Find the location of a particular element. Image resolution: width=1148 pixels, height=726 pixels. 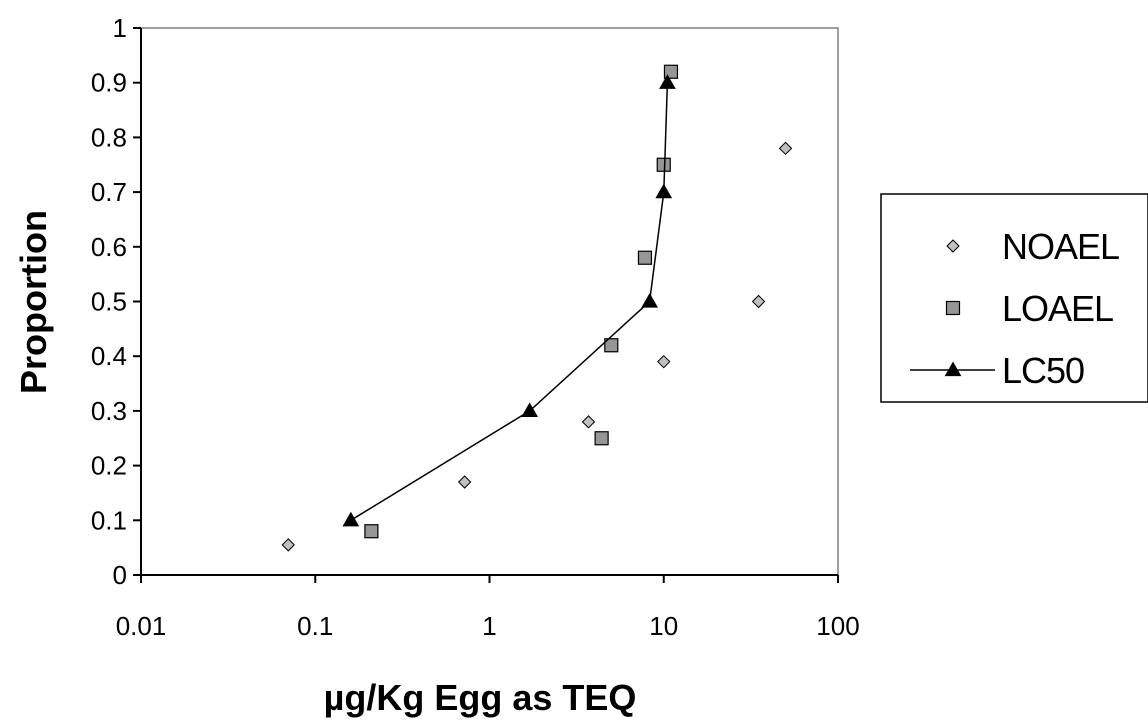

y-tick-label: 1 is located at coordinates (120, 28).